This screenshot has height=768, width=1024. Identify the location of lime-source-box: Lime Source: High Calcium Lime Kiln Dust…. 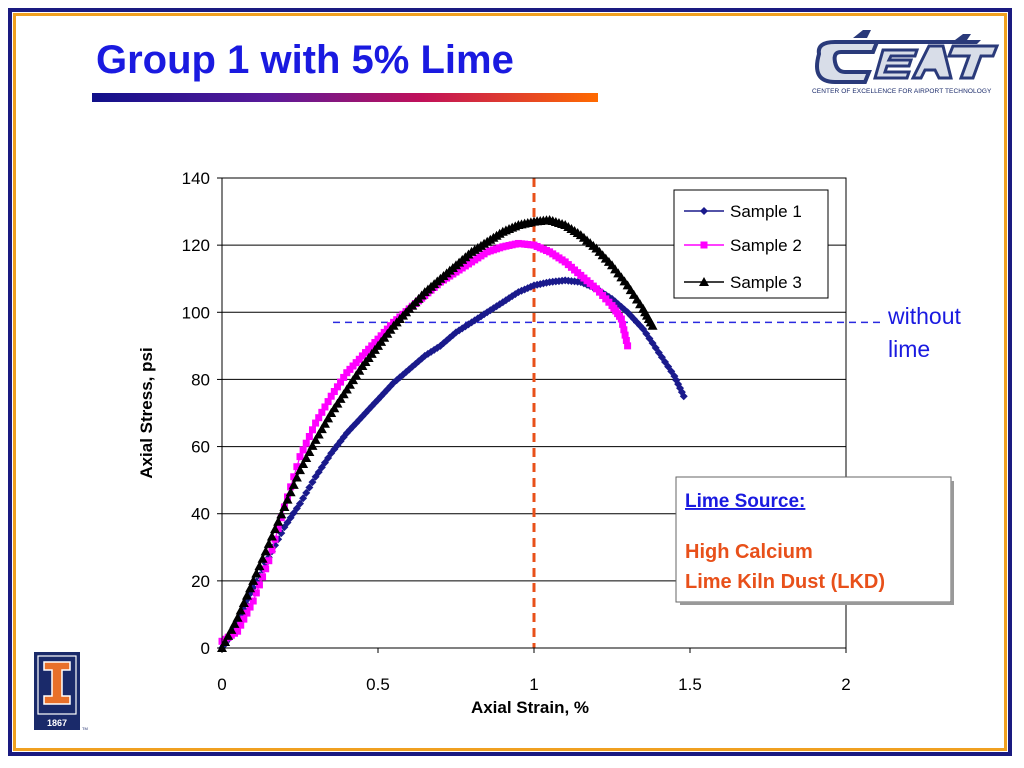
(814, 540).